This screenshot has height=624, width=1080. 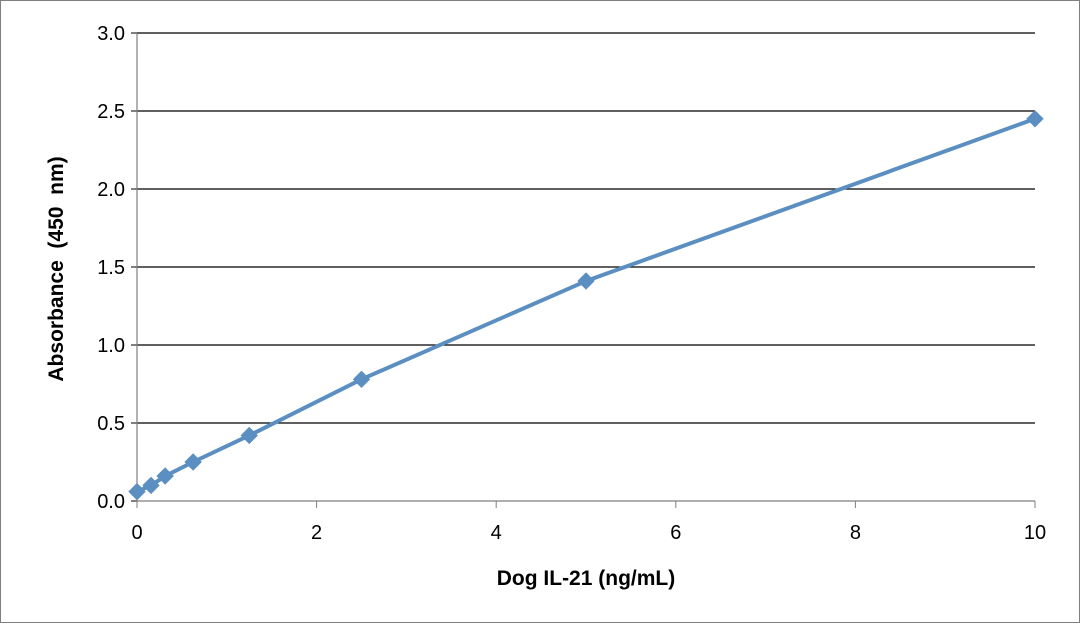 What do you see at coordinates (496, 533) in the screenshot?
I see `x-tick-label: 4` at bounding box center [496, 533].